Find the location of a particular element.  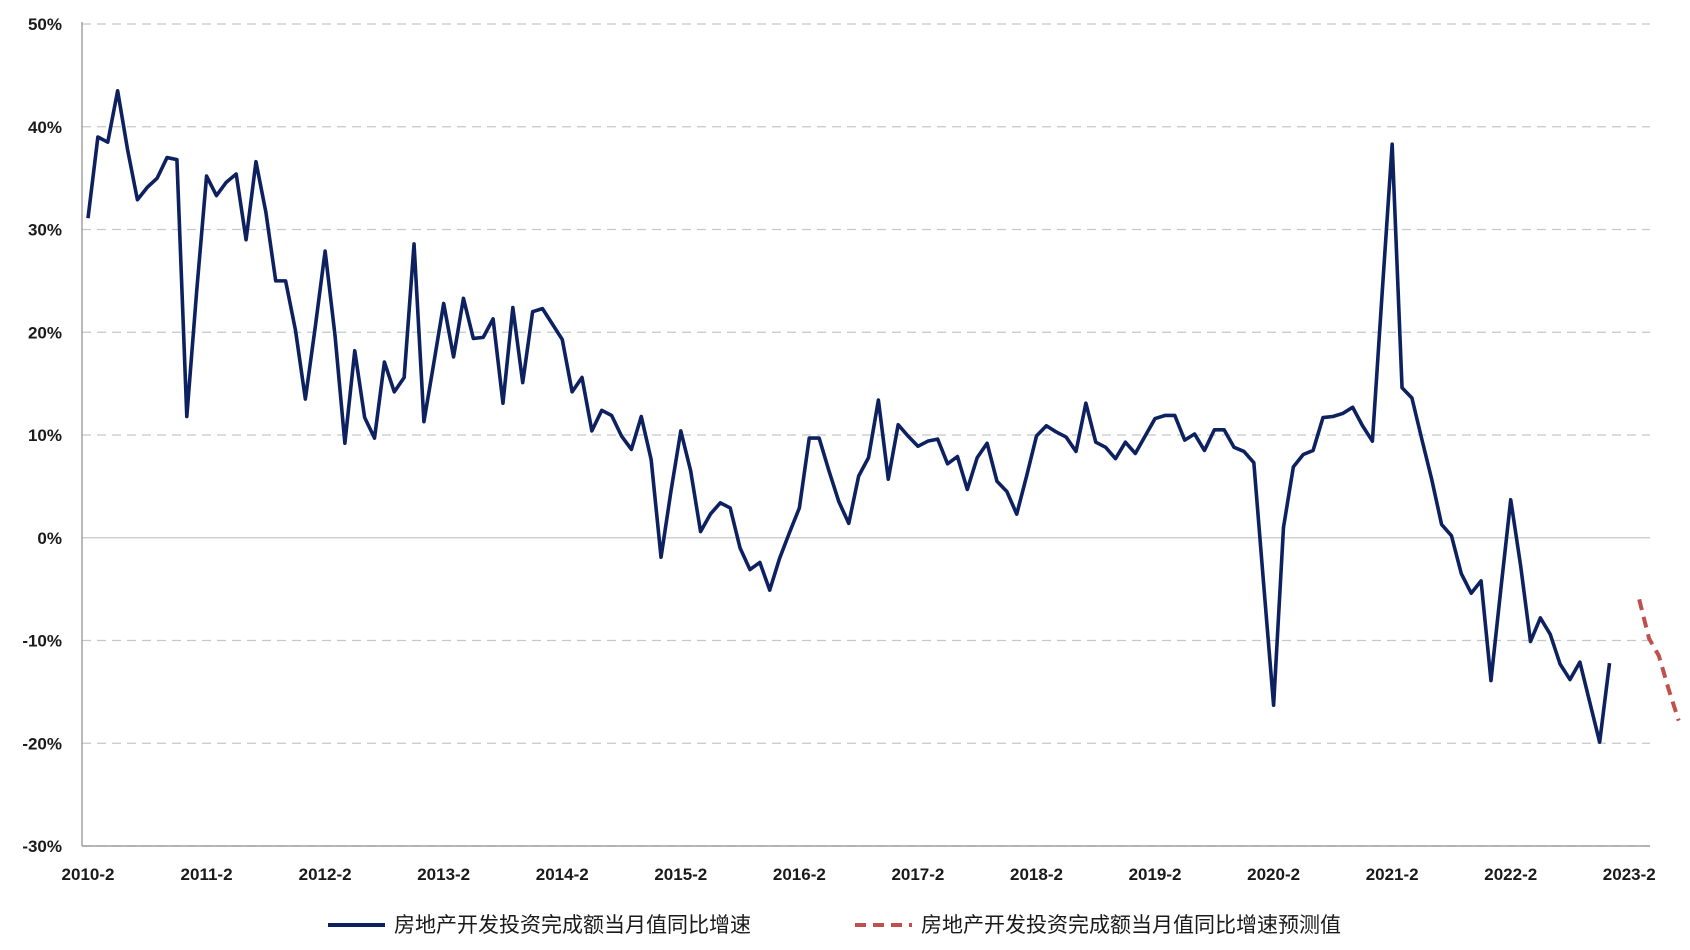

x-tick-label: 2017-2 is located at coordinates (917, 874).